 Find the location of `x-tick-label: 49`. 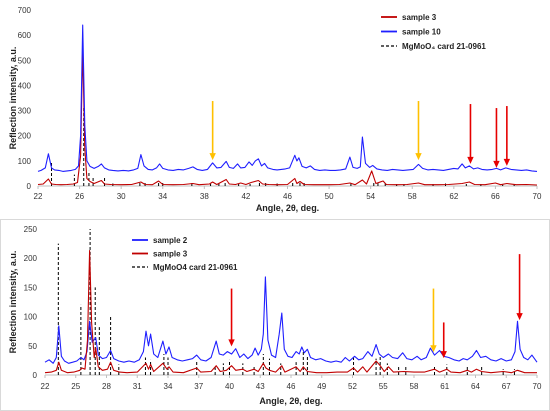

x-tick-label: 49 is located at coordinates (321, 386).